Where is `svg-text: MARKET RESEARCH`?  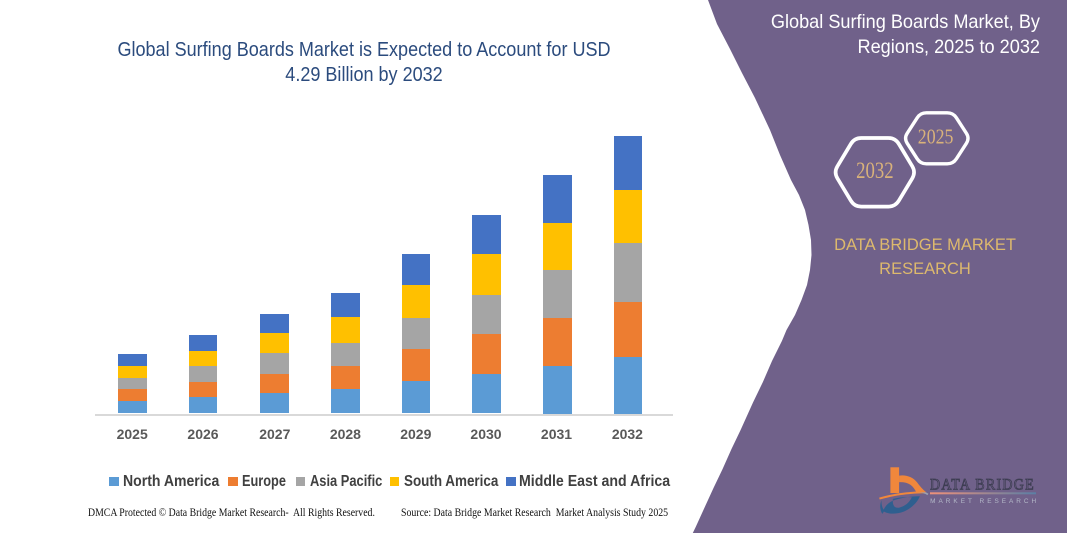 svg-text: MARKET RESEARCH is located at coordinates (984, 501).